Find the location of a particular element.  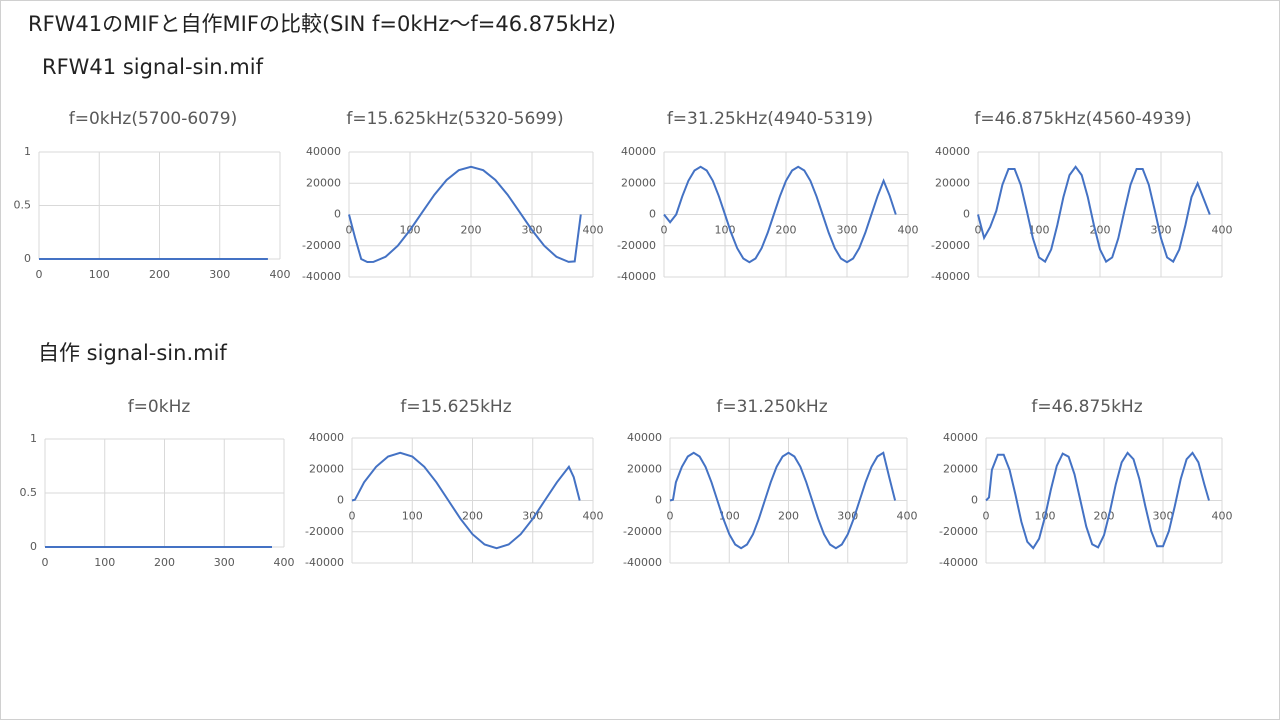

chart-title: f=31.25kHz(4940-5319) is located at coordinates (770, 119).